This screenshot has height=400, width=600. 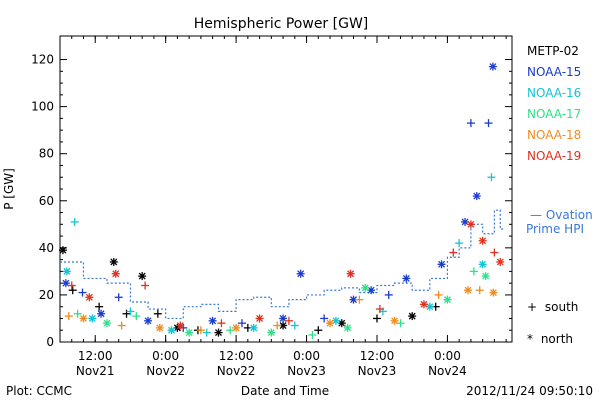 I want to click on x-tick-day: Nov23, so click(x=377, y=371).